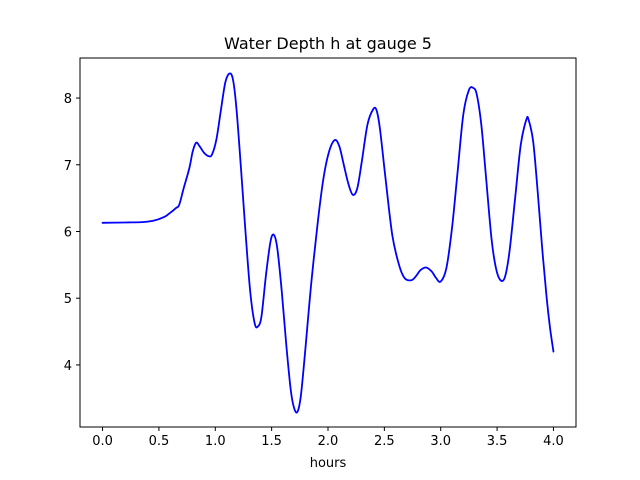 The image size is (640, 480). What do you see at coordinates (68, 232) in the screenshot?
I see `y-tick-label: 6` at bounding box center [68, 232].